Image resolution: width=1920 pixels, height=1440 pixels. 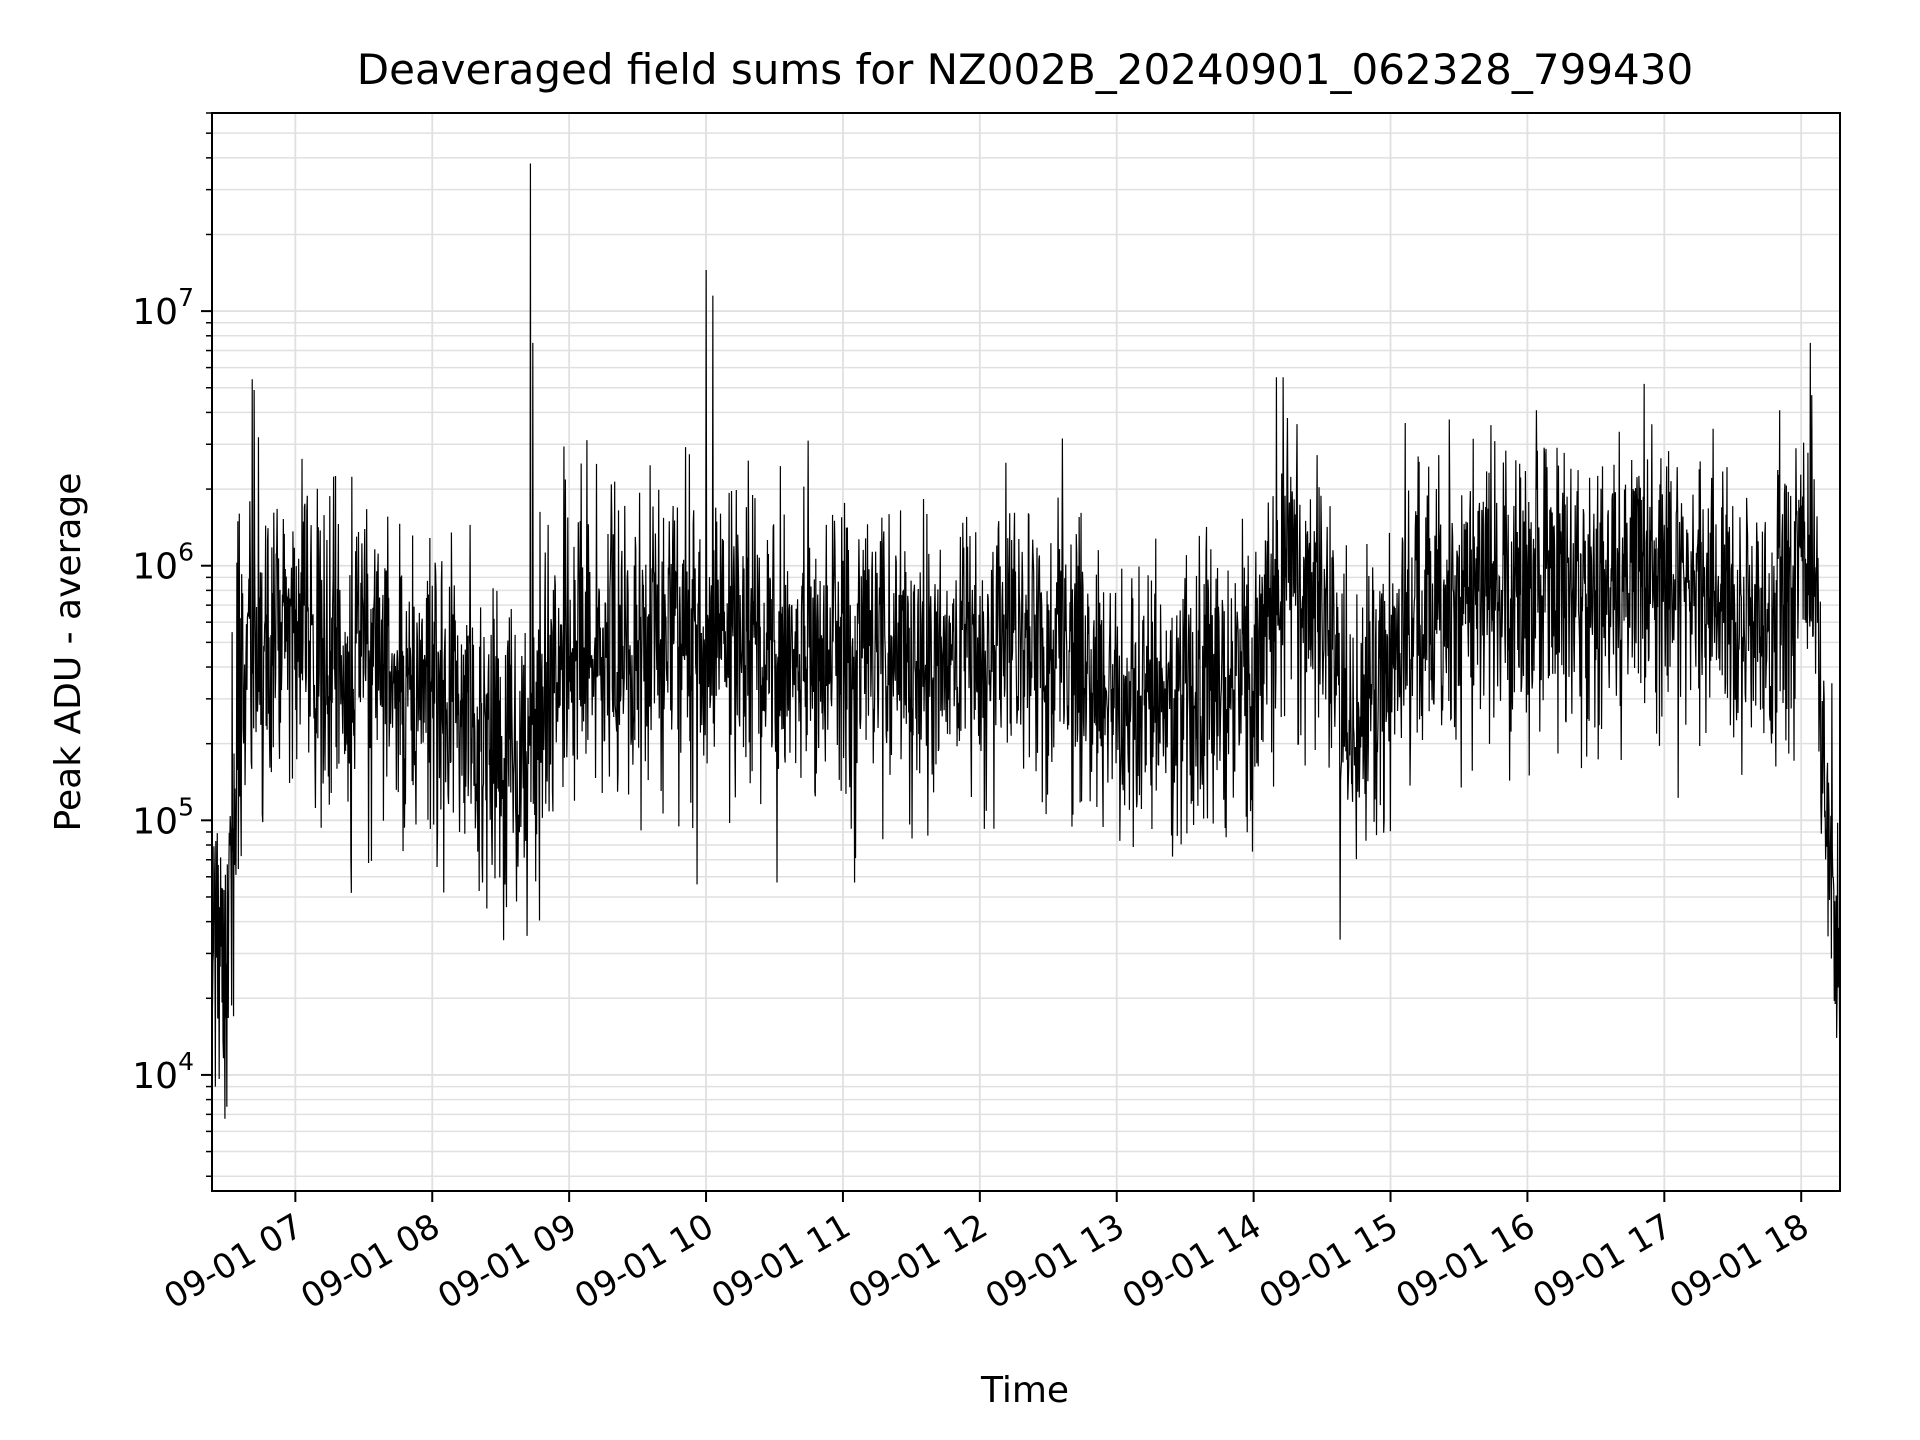 What do you see at coordinates (163, 563) in the screenshot?
I see `y-tick-label: 10⁶` at bounding box center [163, 563].